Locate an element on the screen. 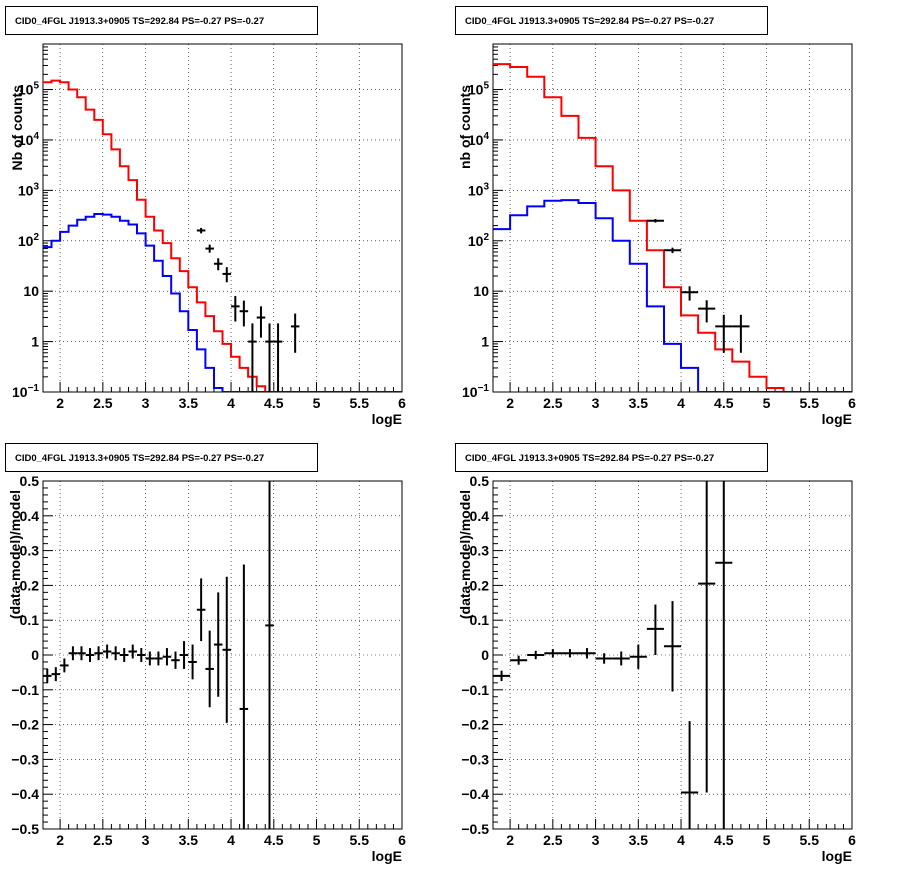  panel-2-x-tick-label: 4.5 is located at coordinates (724, 403).